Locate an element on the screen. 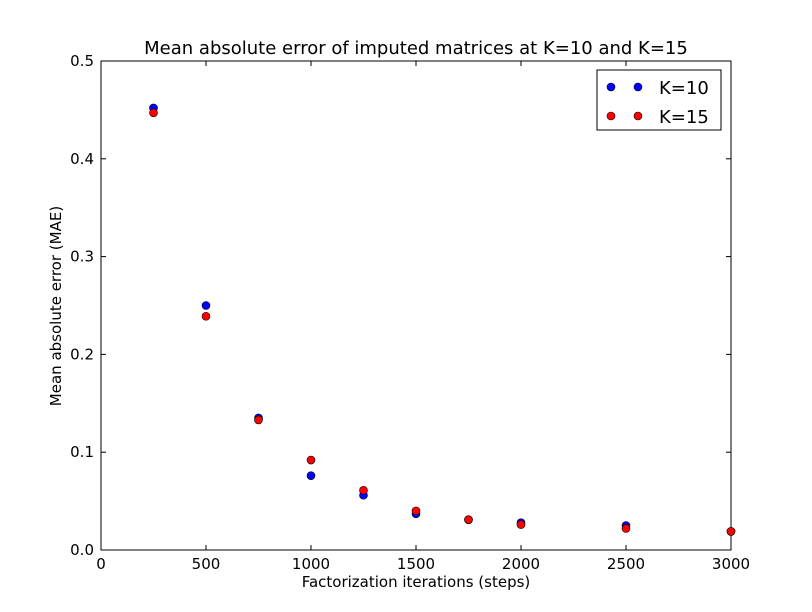 The height and width of the screenshot is (612, 812). y-tick-label: 0.3 is located at coordinates (82, 257).